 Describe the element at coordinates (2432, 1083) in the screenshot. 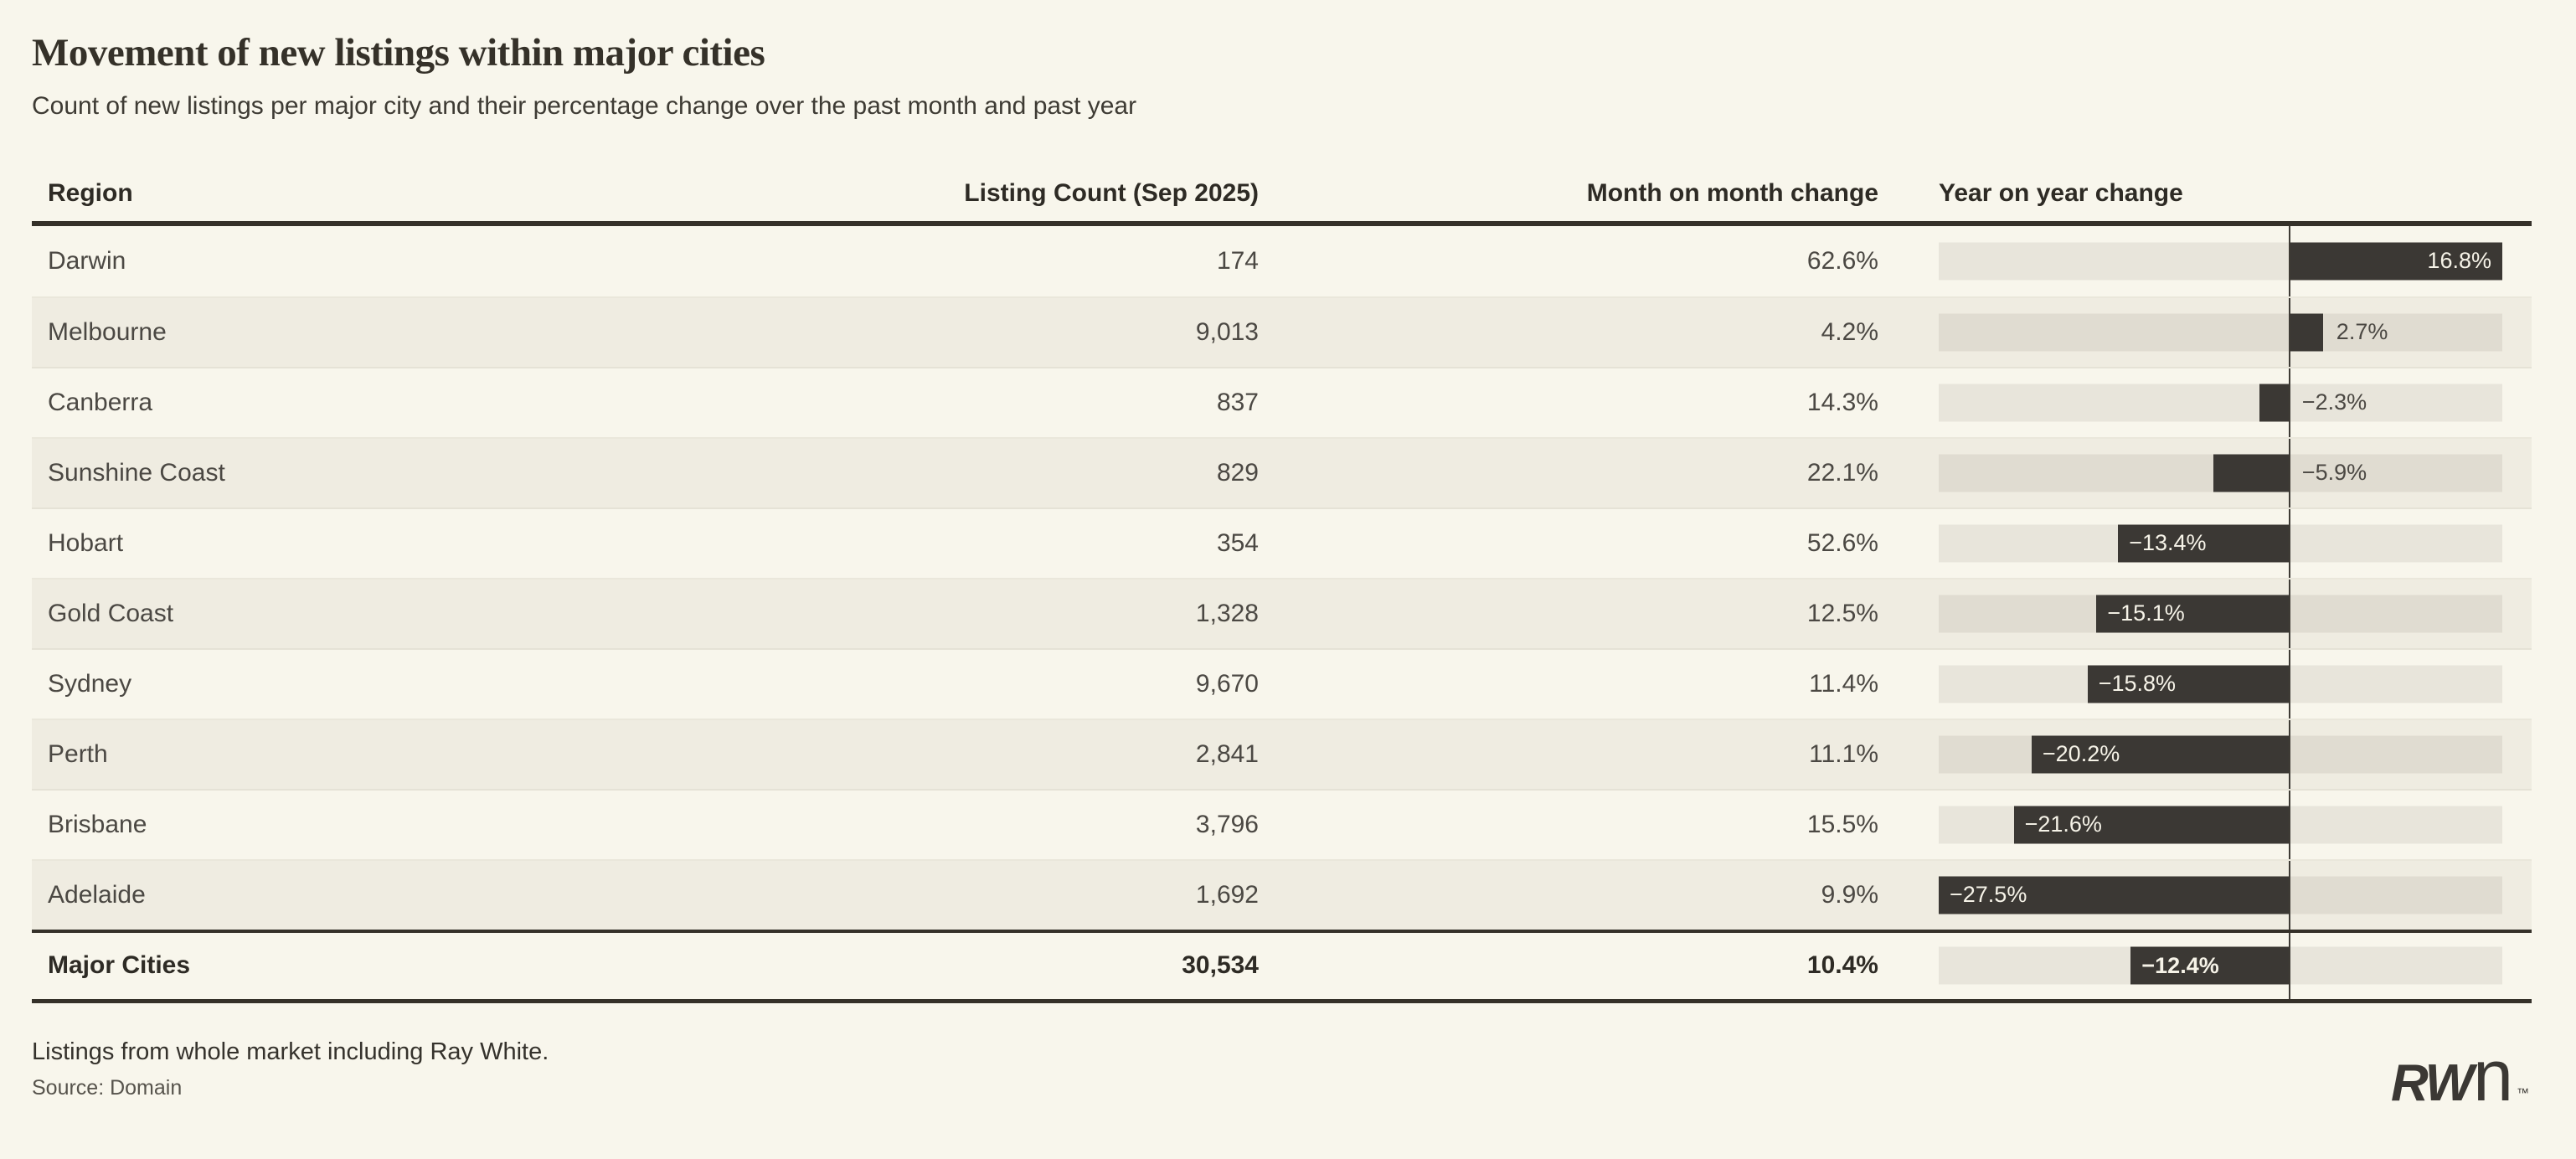

I see `rwn-logo-rw: RW` at that location.